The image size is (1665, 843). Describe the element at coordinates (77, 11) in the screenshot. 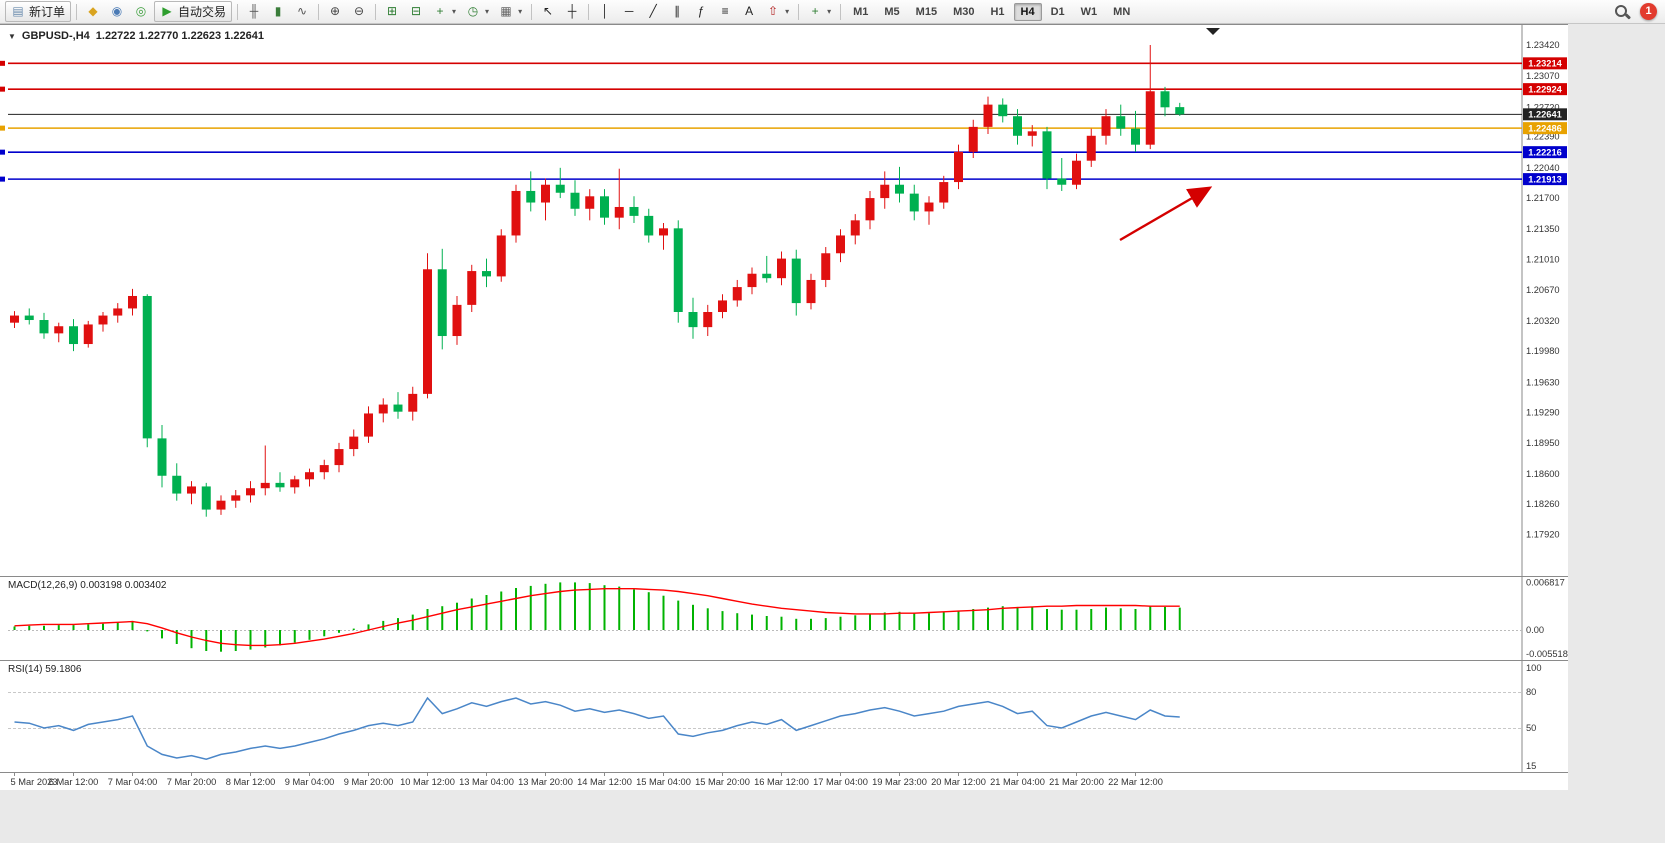

I see `toolbar-separator` at that location.